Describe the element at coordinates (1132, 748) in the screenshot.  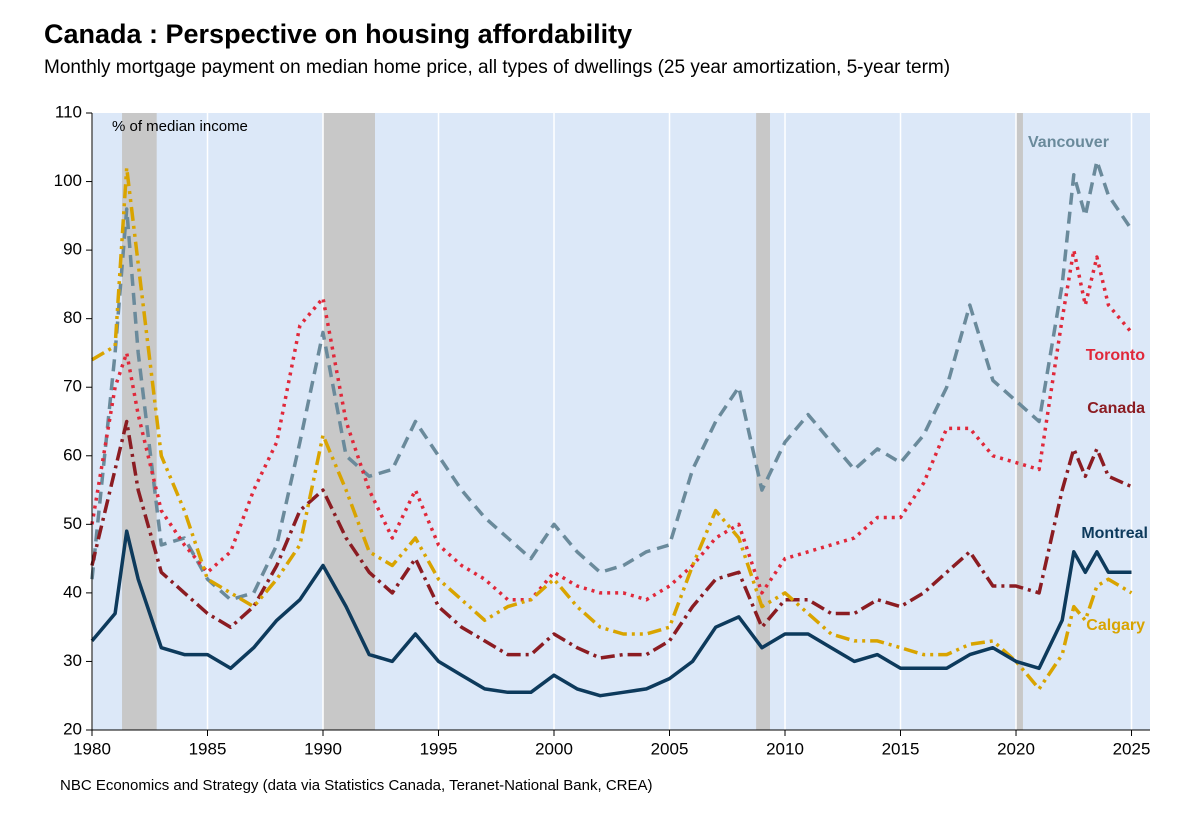
I see `x-tick-label: 2025` at that location.